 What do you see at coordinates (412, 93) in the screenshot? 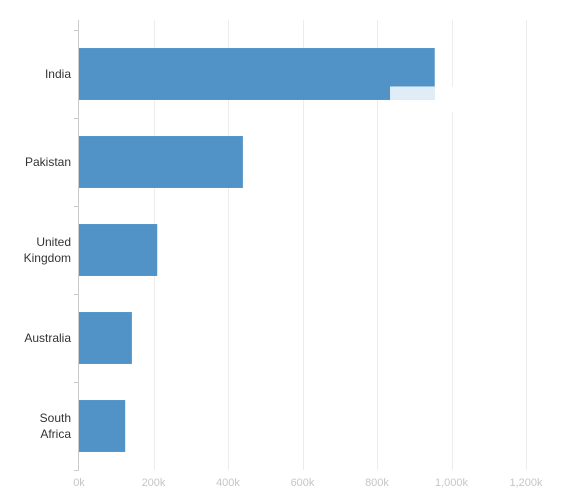
I see `bar-highlight` at bounding box center [412, 93].